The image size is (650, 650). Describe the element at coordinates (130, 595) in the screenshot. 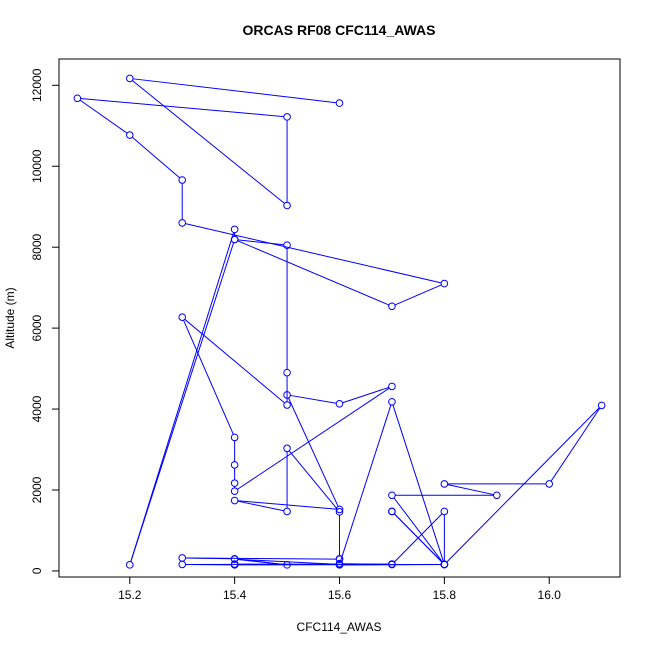

I see `x-tick-label: 15.2` at that location.